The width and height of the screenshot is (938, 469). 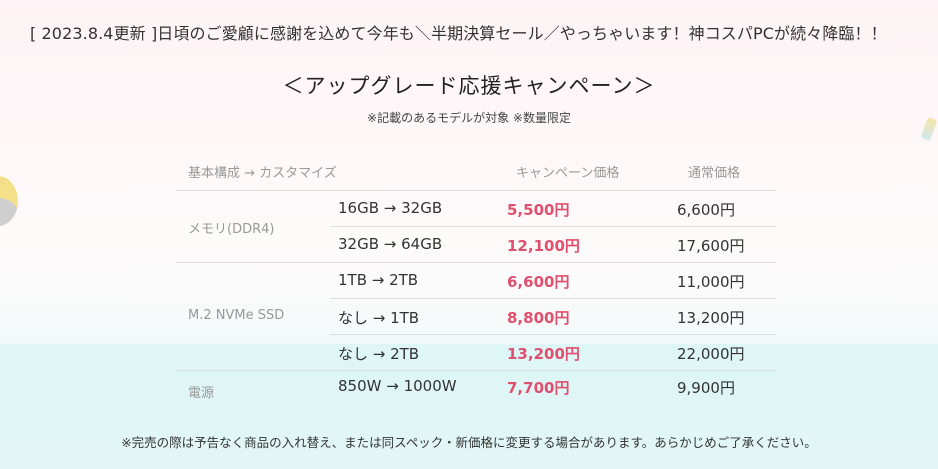 What do you see at coordinates (568, 173) in the screenshot?
I see `column-header-campaign-price: キャンペーン価格` at bounding box center [568, 173].